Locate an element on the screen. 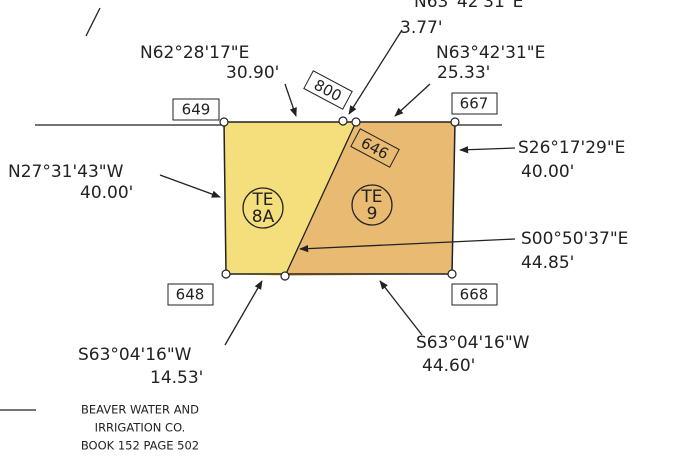  parcel-label: 8A is located at coordinates (263, 217).